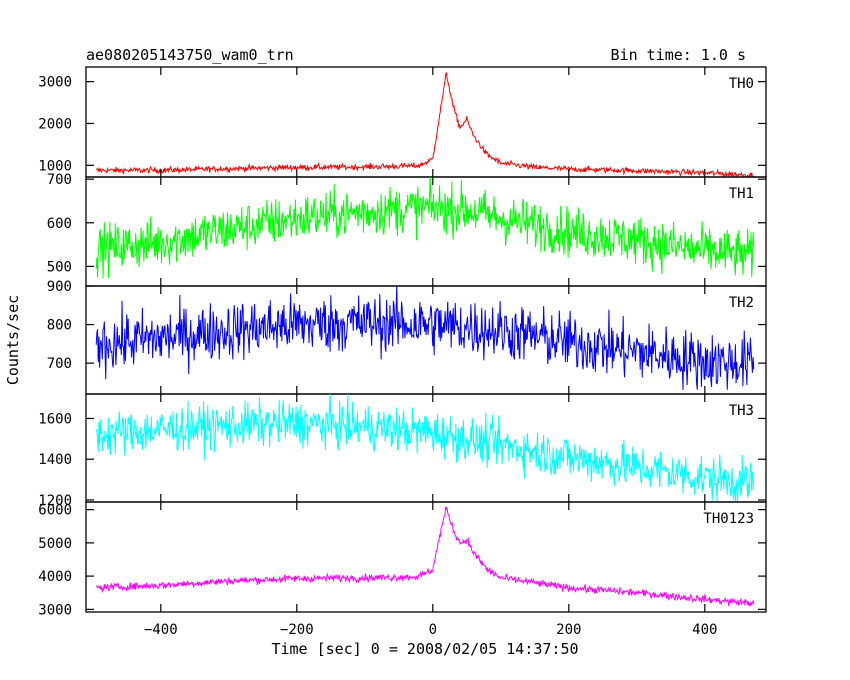  I want to click on series-line-th0123, so click(425, 556).